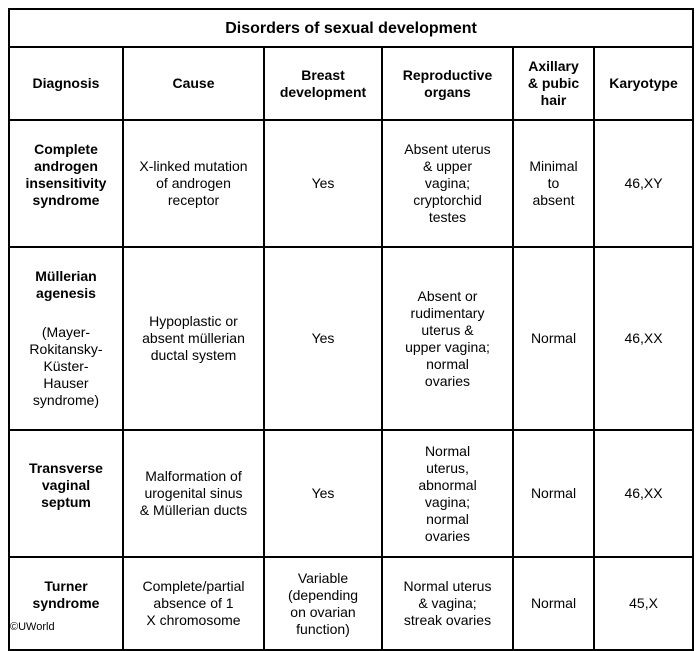 The width and height of the screenshot is (700, 651). I want to click on table-title-row: Disorders of sexual development, so click(351, 28).